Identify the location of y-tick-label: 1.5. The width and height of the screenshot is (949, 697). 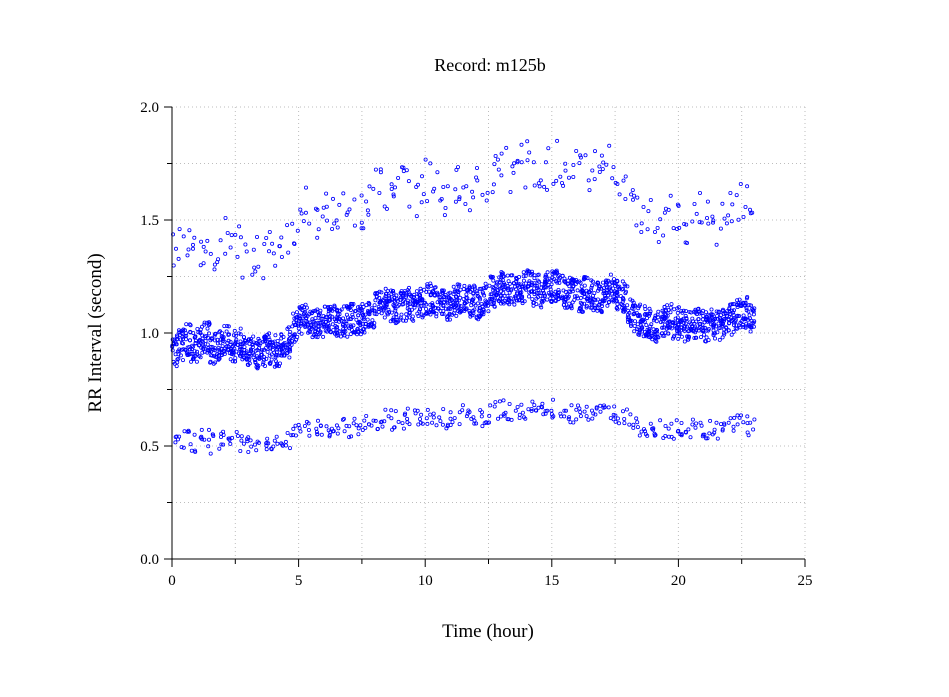
(149, 221).